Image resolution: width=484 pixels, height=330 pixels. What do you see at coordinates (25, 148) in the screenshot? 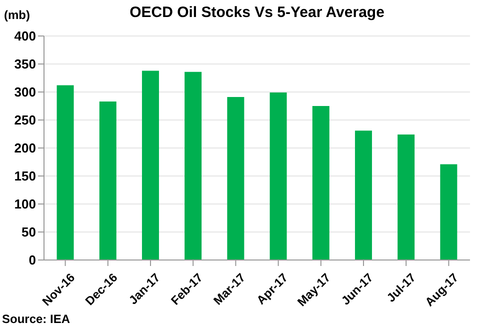
I see `y-tick-label: 200` at bounding box center [25, 148].